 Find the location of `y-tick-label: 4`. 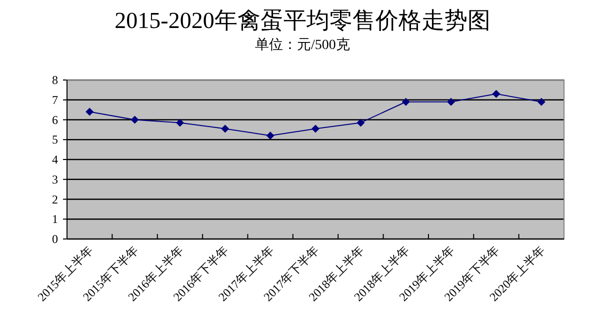

y-tick-label: 4 is located at coordinates (55, 159).